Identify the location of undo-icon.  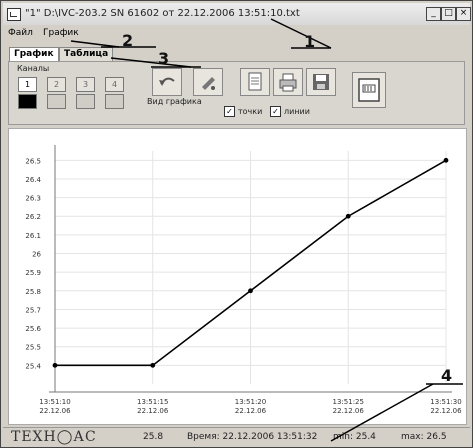
(167, 81).